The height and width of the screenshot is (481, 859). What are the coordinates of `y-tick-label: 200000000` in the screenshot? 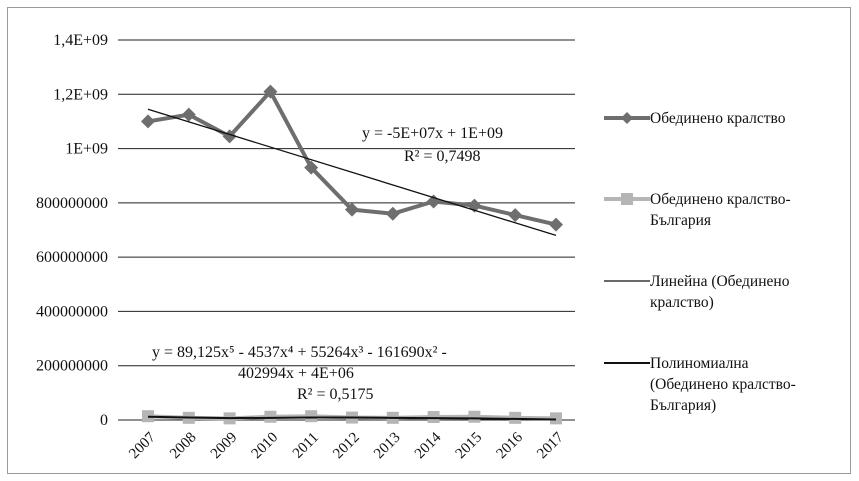 It's located at (72, 366).